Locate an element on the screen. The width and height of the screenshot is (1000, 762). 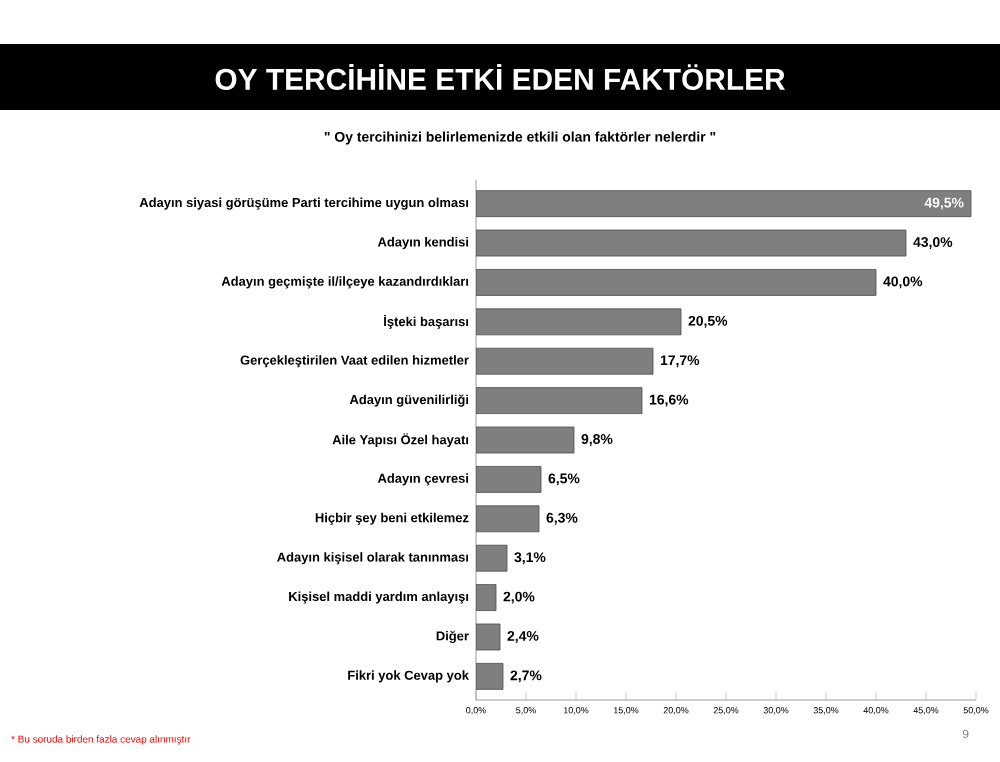
chart-title: OY TERCİHİNE ETKİ EDEN FAKTÖRLER is located at coordinates (500, 77).